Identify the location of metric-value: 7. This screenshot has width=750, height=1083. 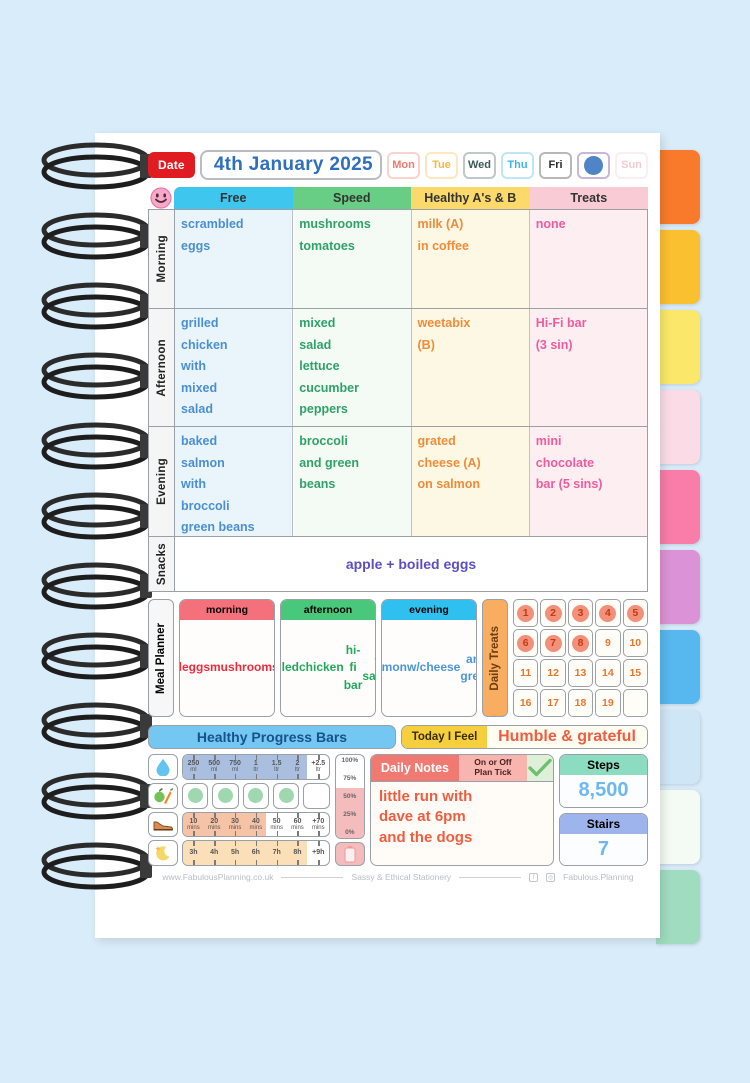
(603, 849).